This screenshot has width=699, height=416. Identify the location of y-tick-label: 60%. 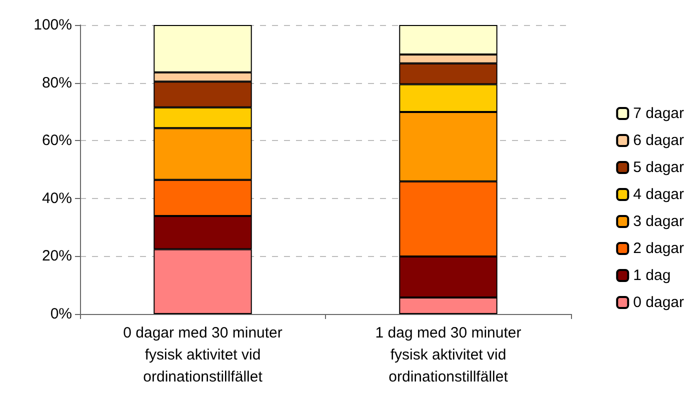
(57, 141).